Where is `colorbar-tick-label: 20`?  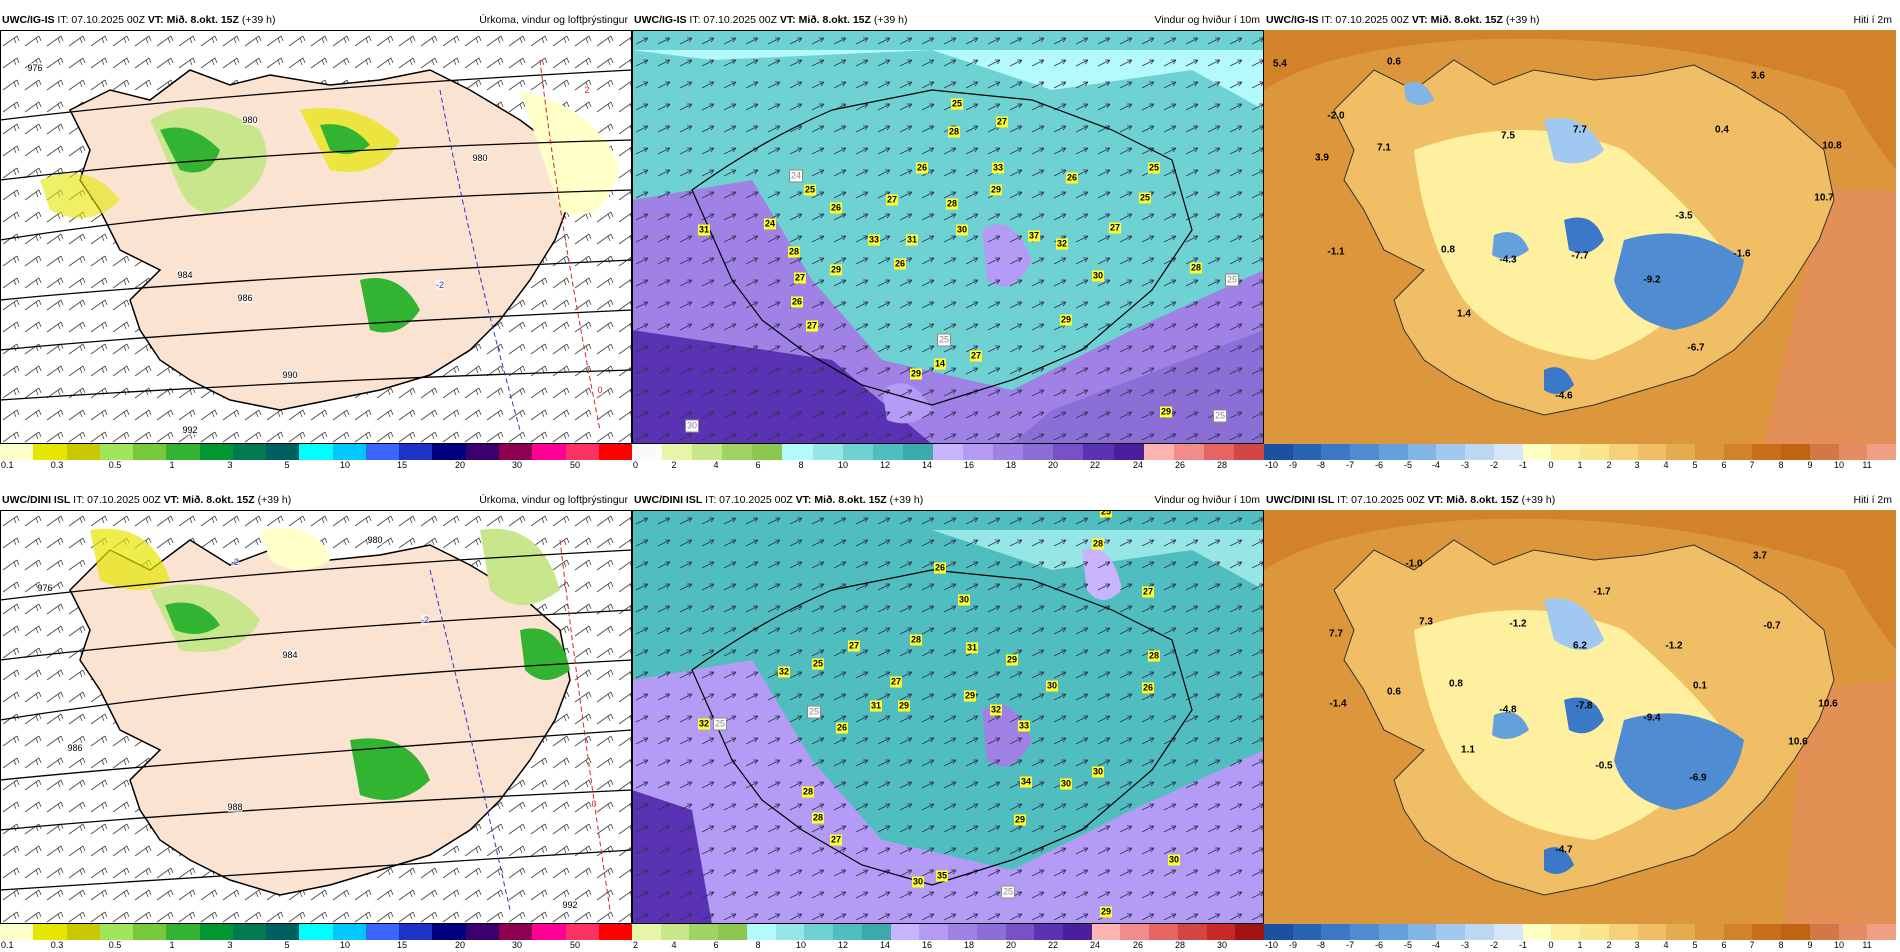
colorbar-tick-label: 20 is located at coordinates (1011, 945).